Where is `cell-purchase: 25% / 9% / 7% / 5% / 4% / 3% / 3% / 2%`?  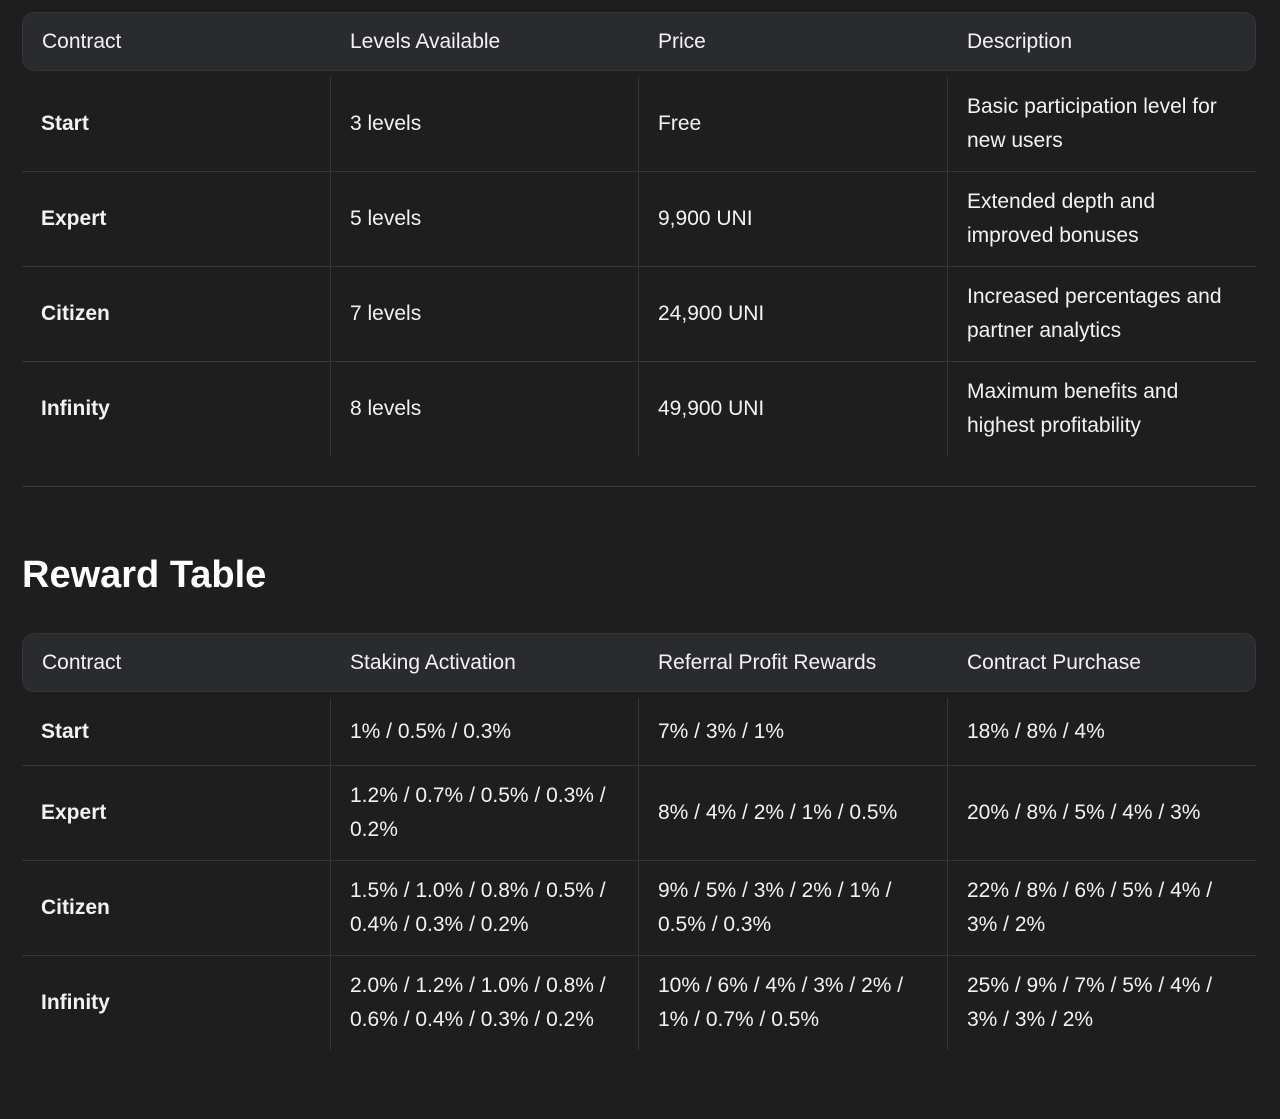 cell-purchase: 25% / 9% / 7% / 5% / 4% / 3% / 3% / 2% is located at coordinates (1101, 1003).